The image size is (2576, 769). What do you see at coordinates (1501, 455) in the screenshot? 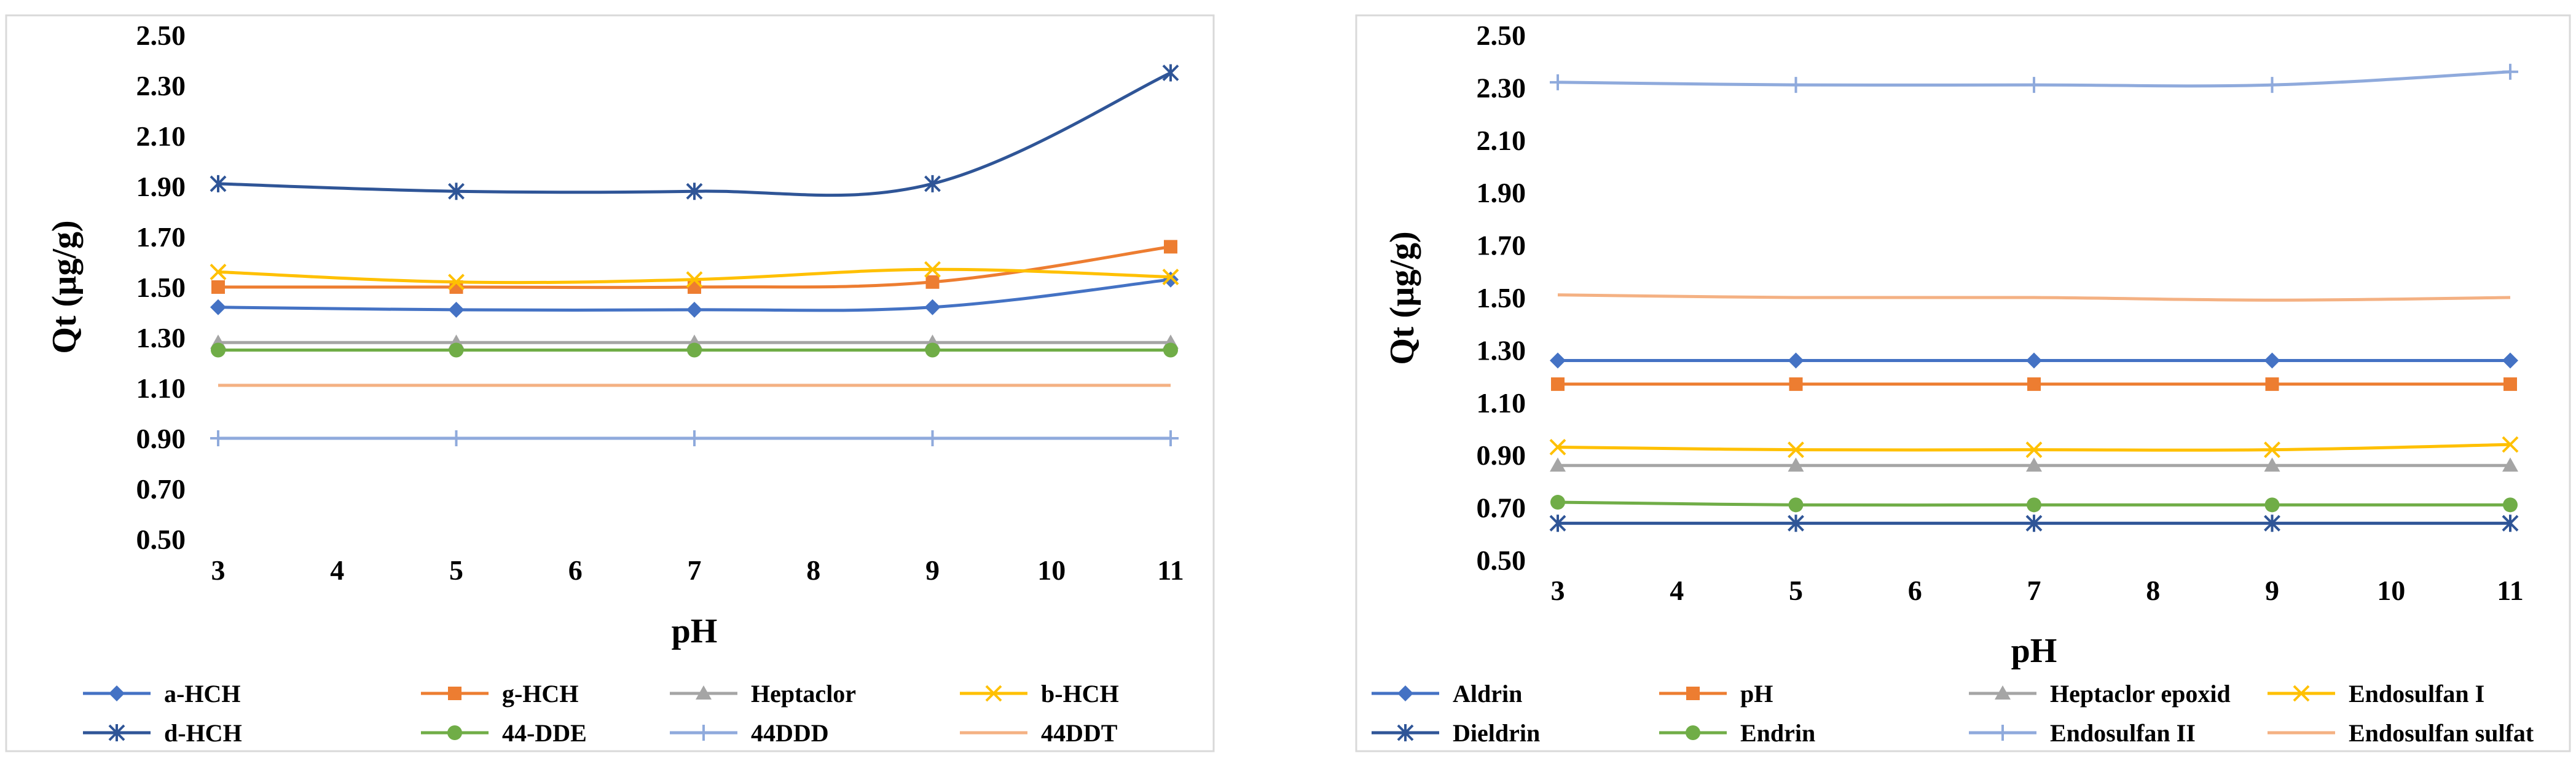
I see `y-tick-label: 0.90` at bounding box center [1501, 455].